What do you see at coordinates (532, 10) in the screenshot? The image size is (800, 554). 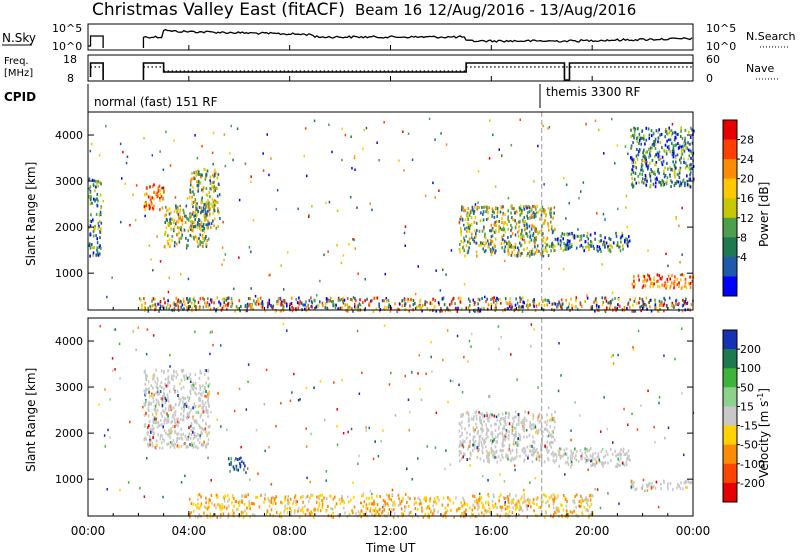 I see `date-range: 12/Aug/2016 - 13/Aug/2016` at bounding box center [532, 10].